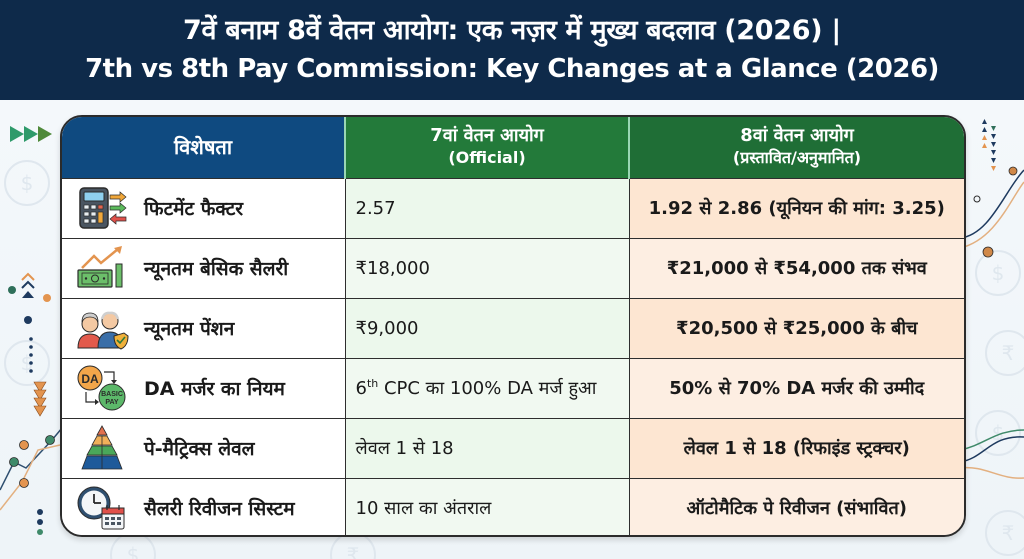 The height and width of the screenshot is (559, 1024). I want to click on pc8-value: 50% से 70% DA मर्जर की उम्मीद, so click(796, 388).